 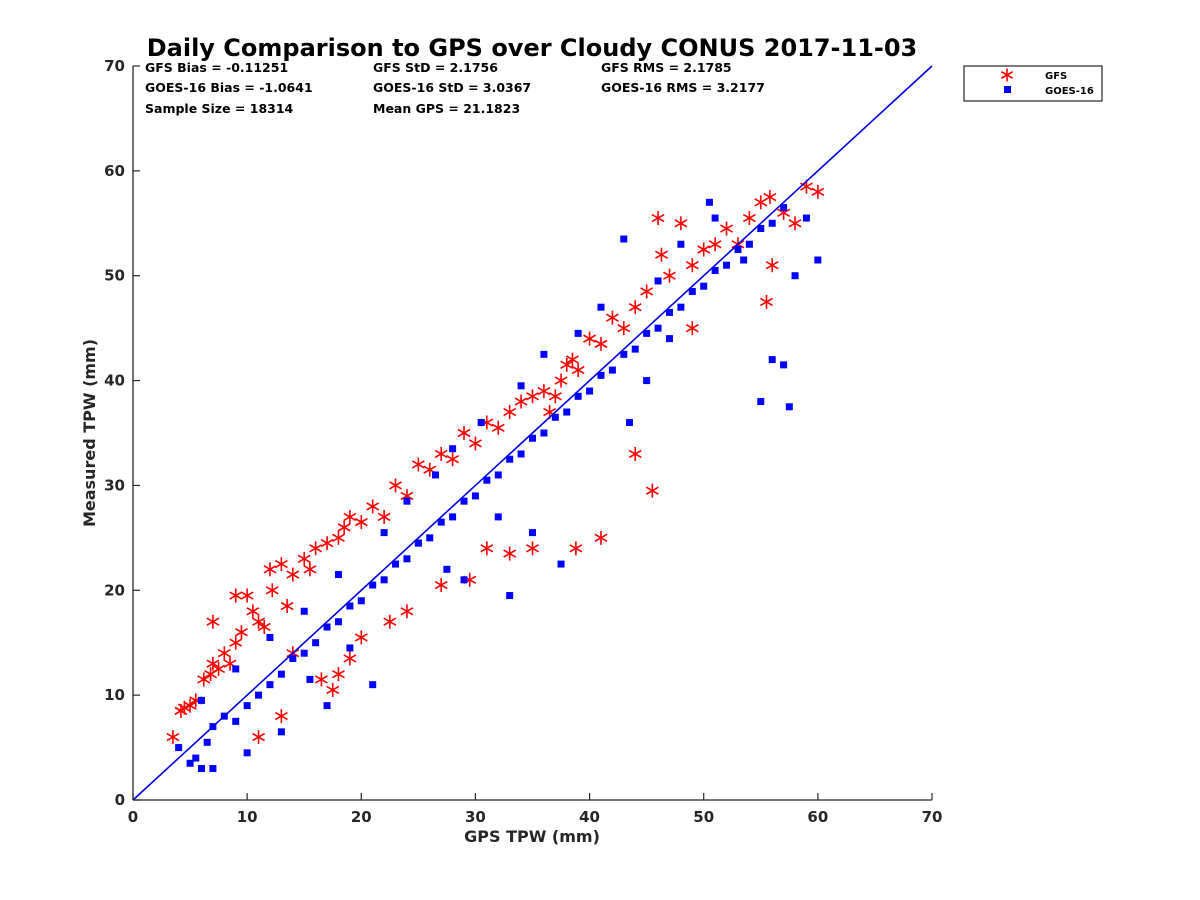 What do you see at coordinates (120, 800) in the screenshot?
I see `y-tick-label: 0` at bounding box center [120, 800].